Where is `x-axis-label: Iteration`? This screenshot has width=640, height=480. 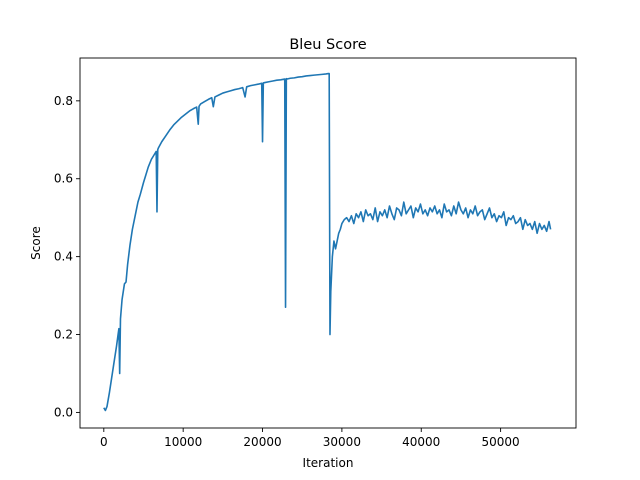
x-axis-label: Iteration is located at coordinates (328, 463).